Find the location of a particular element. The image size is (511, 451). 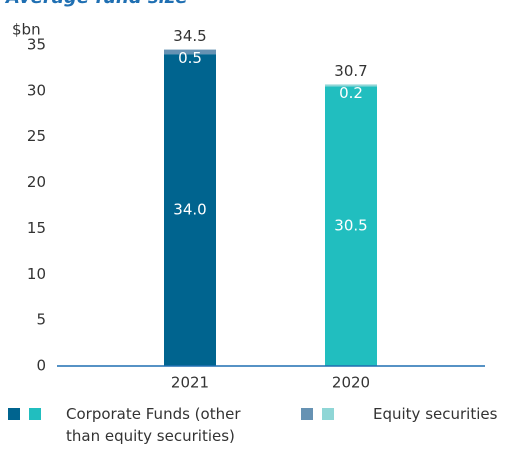

legend-label: Equity securities is located at coordinates (435, 414).